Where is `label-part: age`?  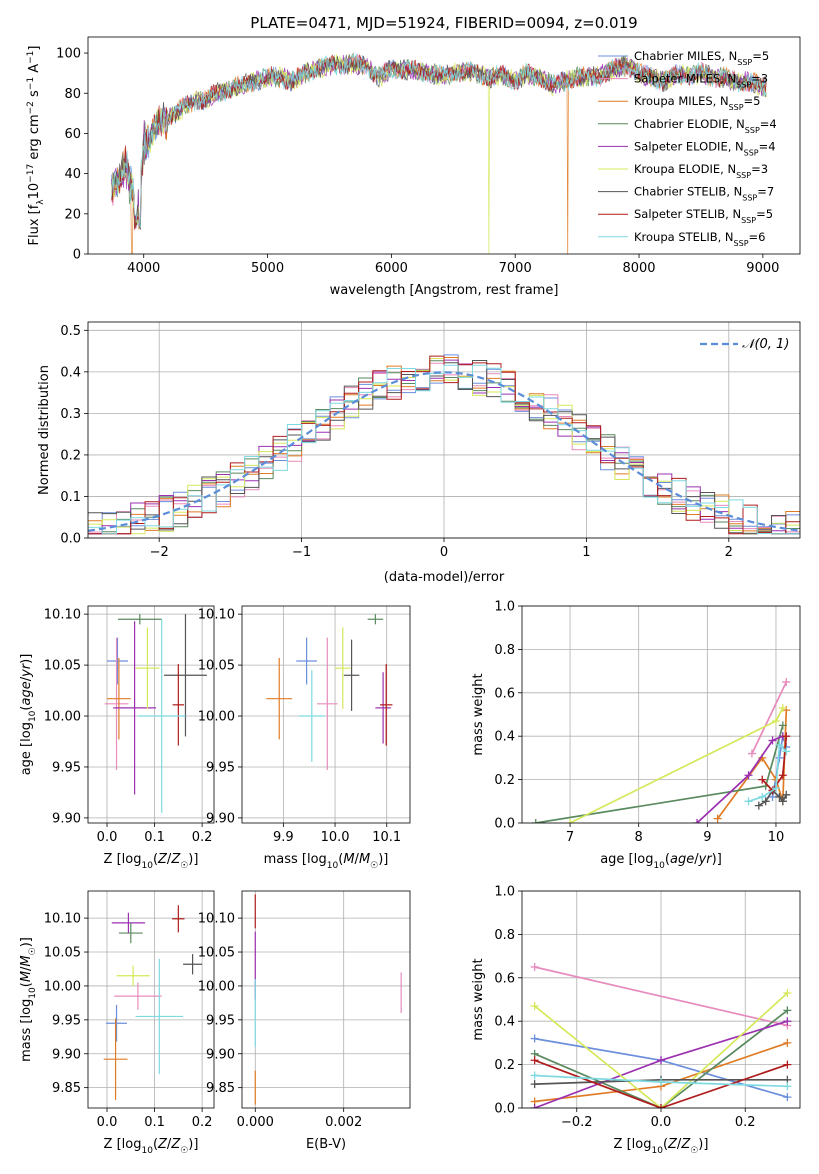
label-part: age is located at coordinates (682, 859).